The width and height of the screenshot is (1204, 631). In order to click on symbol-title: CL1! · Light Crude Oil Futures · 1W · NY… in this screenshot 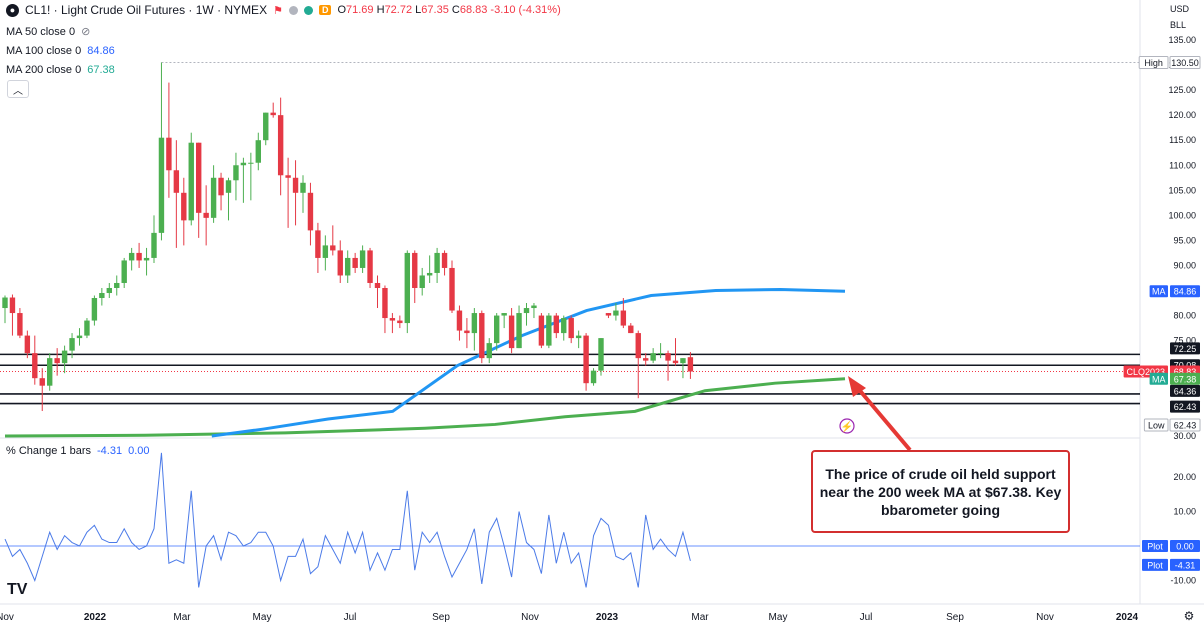, I will do `click(146, 10)`.